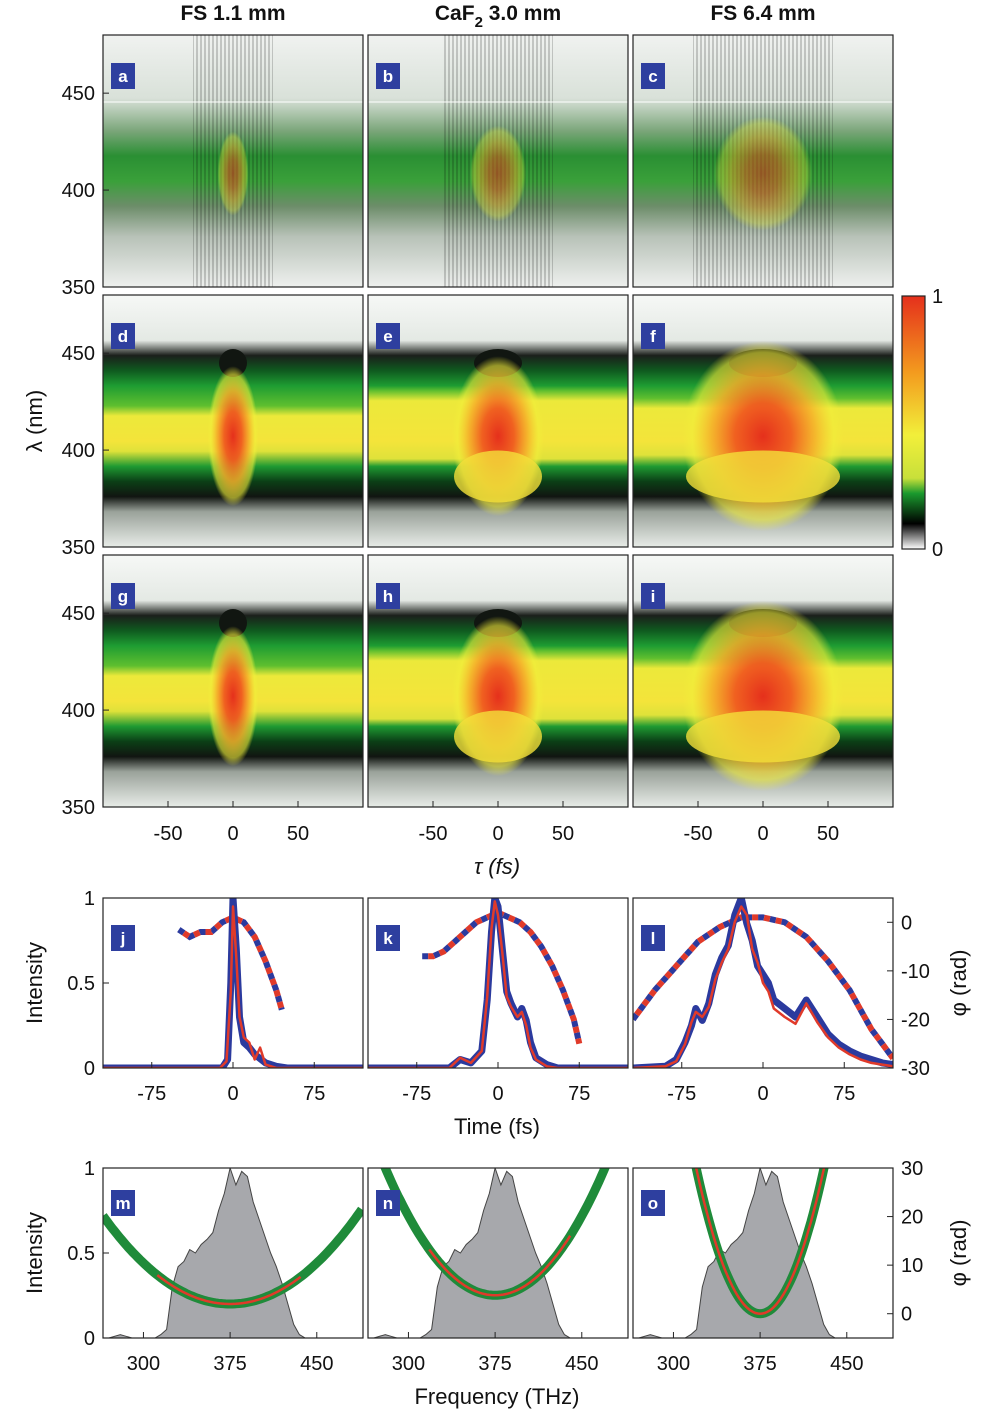 This screenshot has height=1410, width=997. What do you see at coordinates (122, 1203) in the screenshot?
I see `panel-letter: m` at bounding box center [122, 1203].